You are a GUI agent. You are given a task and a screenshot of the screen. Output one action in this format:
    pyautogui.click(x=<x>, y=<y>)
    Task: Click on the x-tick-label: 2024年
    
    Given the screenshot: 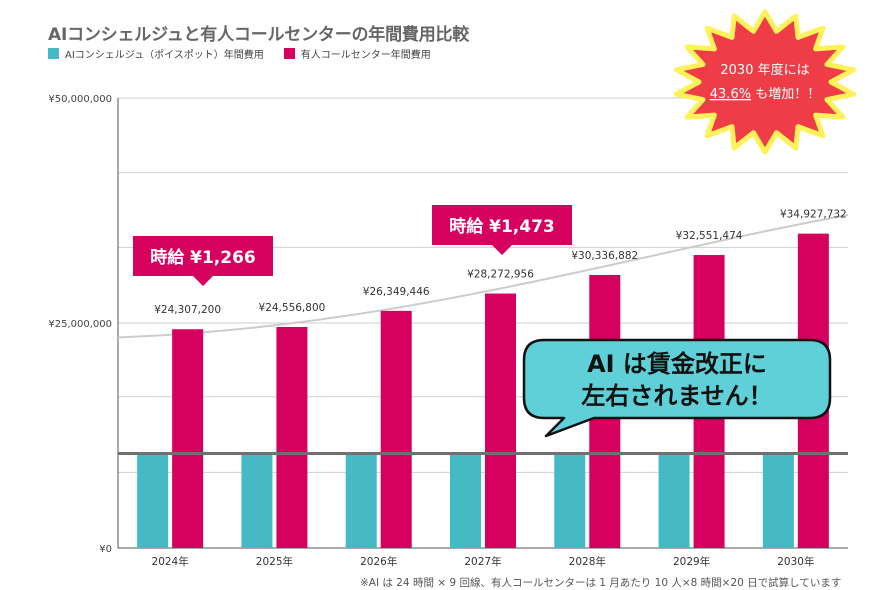 What is the action you would take?
    pyautogui.click(x=170, y=561)
    